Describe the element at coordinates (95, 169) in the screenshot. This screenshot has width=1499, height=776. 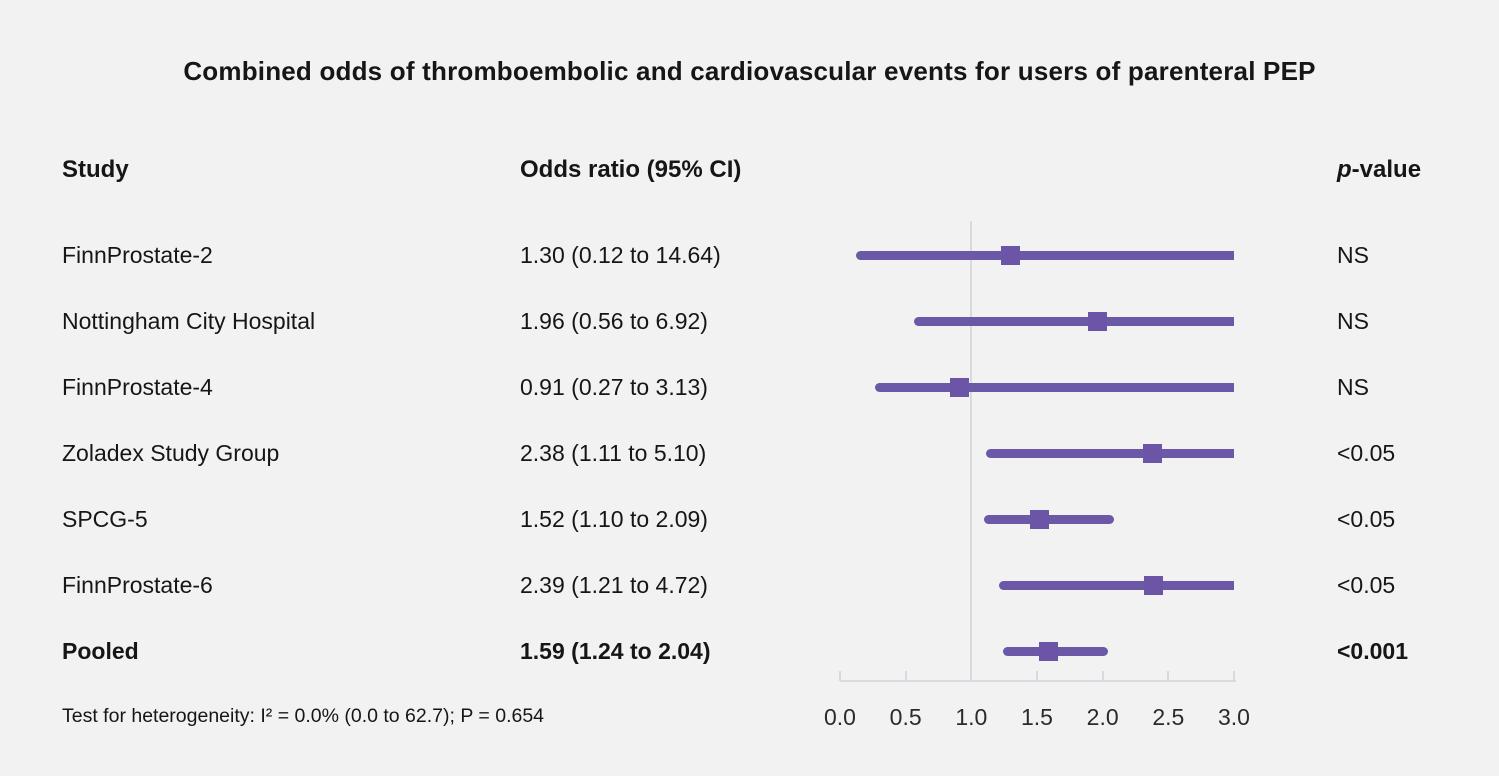
I see `column-header-study: Study` at that location.